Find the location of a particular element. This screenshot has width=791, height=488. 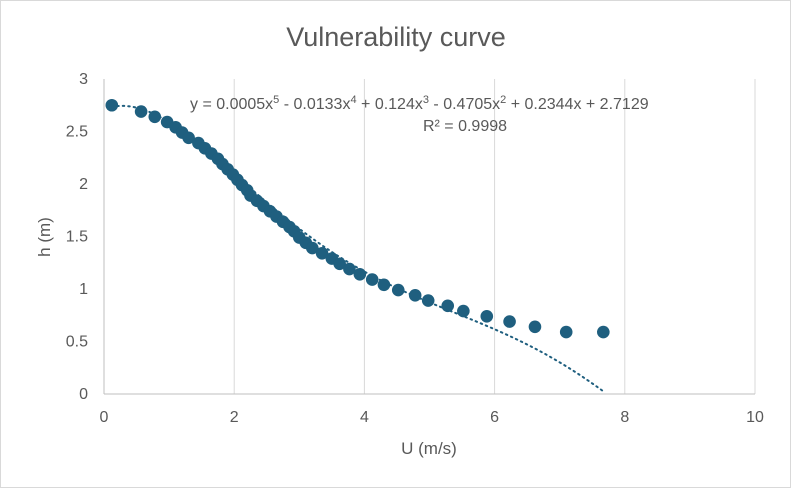

x-tick-label: 10 is located at coordinates (755, 417).